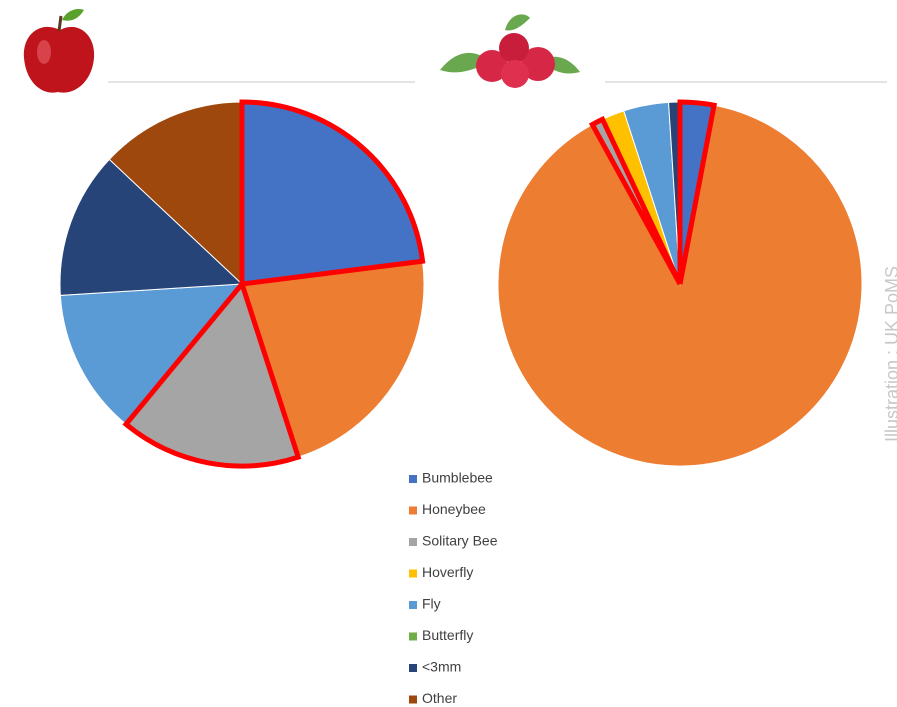 The image size is (897, 707). Describe the element at coordinates (439, 698) in the screenshot. I see `legend-label: Other` at that location.